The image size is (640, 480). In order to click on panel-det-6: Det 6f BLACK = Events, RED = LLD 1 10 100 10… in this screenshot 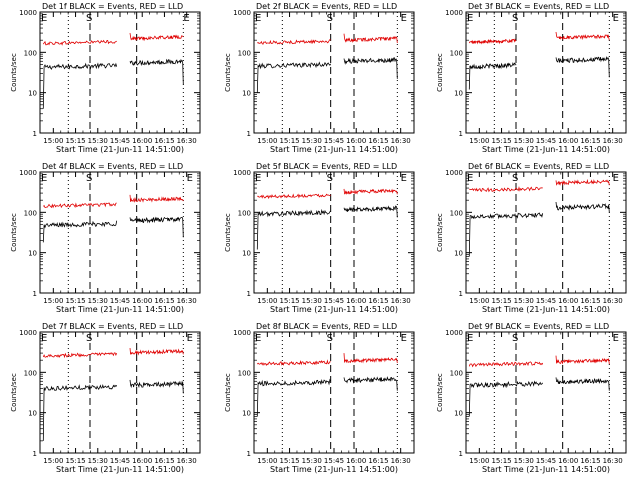, I will do `click(531, 238)`.